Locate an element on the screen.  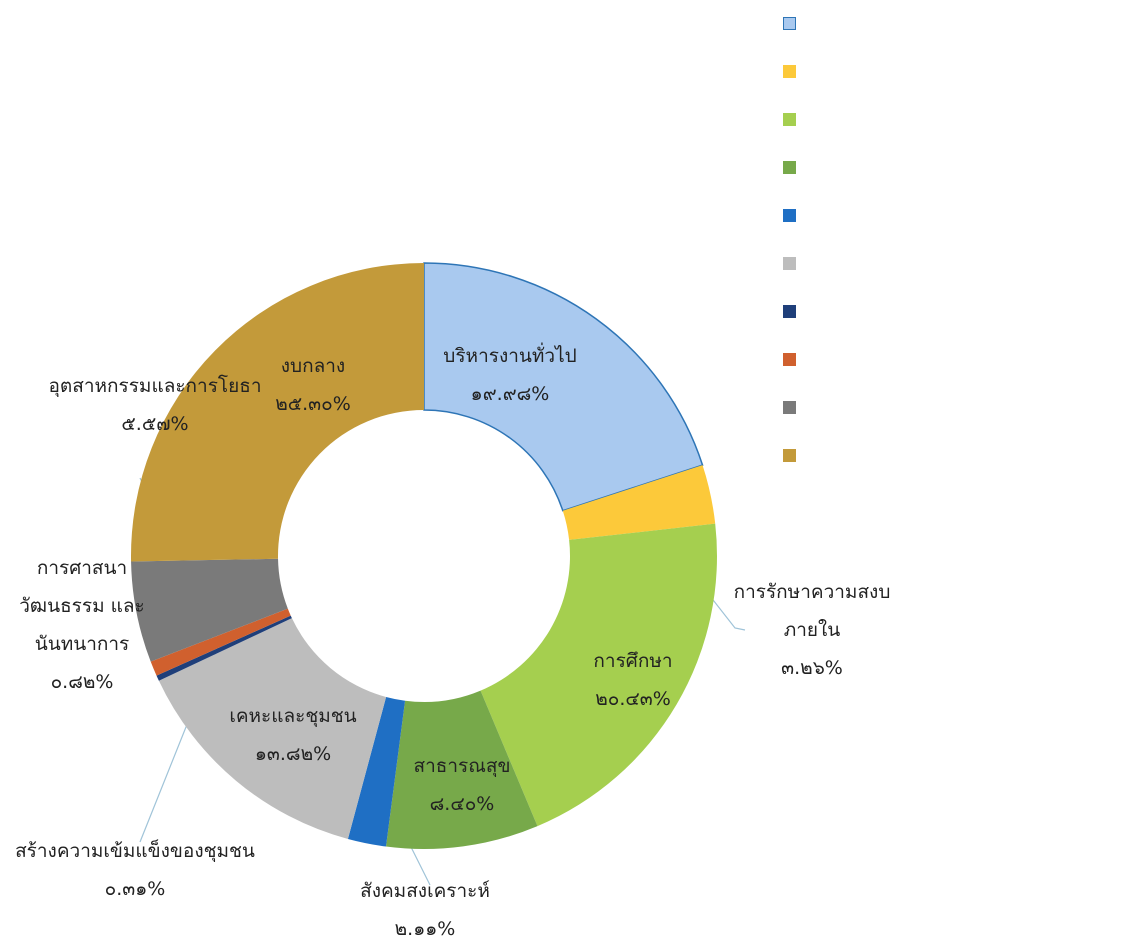
legend-item: บริหารงานทั่วไป is located at coordinates (792, 23).